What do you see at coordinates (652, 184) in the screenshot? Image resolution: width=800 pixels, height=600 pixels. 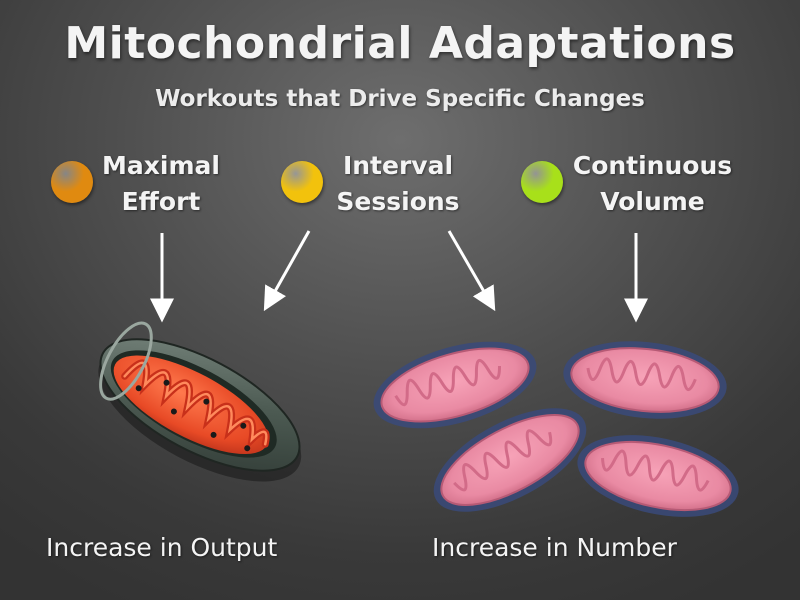 I see `category-continuous-volume: Continuous Volume` at bounding box center [652, 184].